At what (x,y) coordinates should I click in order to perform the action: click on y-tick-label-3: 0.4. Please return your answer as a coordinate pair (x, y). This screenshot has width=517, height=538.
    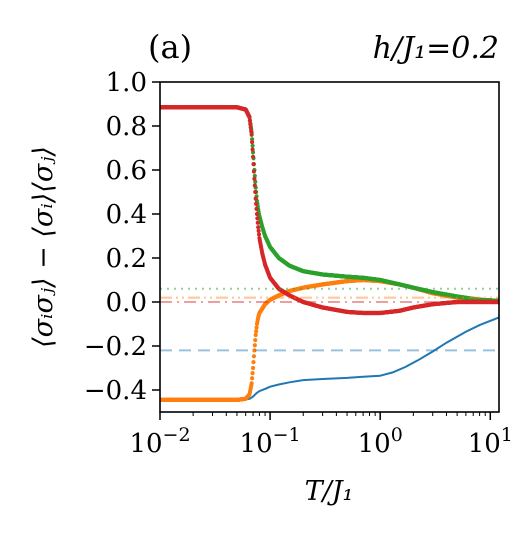
    Looking at the image, I should click on (126, 215).